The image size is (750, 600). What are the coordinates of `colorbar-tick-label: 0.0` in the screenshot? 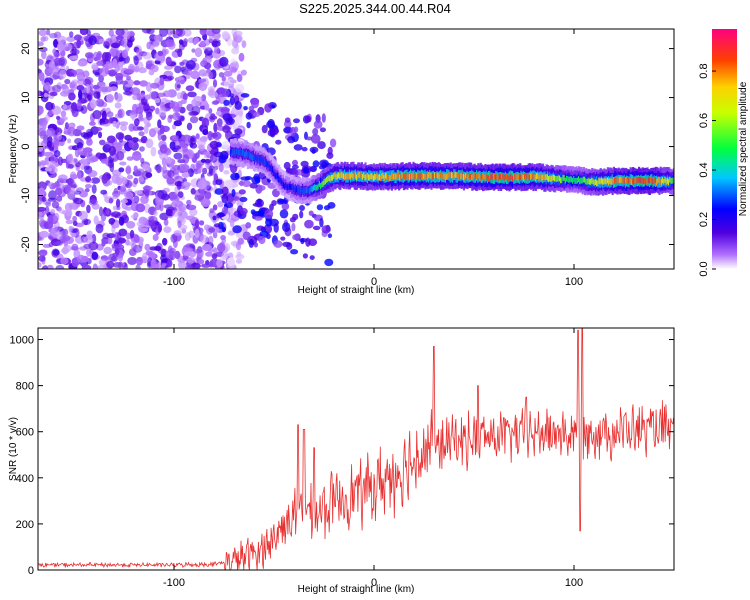 It's located at (704, 268).